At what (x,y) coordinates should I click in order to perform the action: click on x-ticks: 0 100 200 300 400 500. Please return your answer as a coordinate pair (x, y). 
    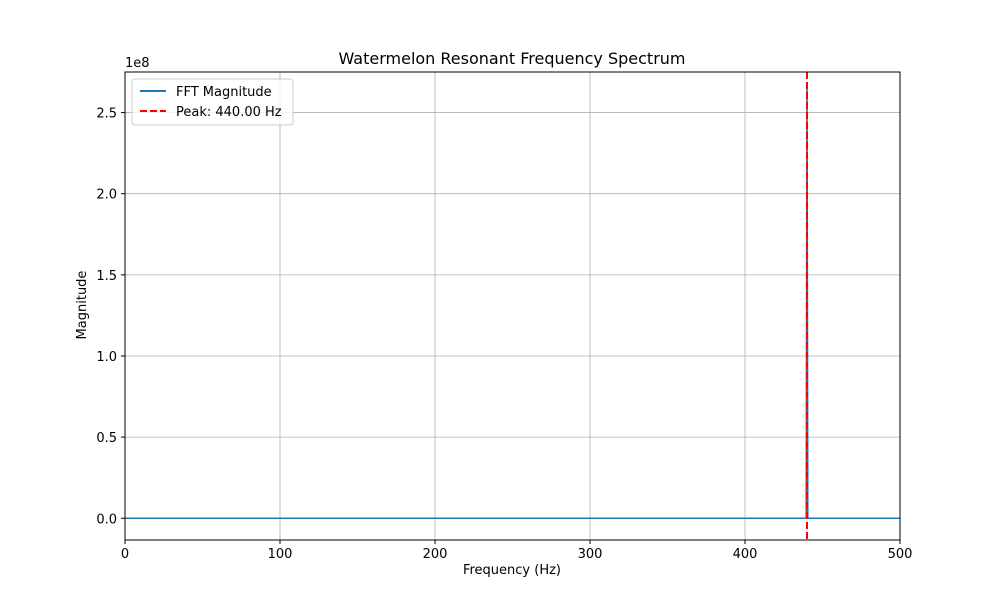
    Looking at the image, I should click on (517, 551).